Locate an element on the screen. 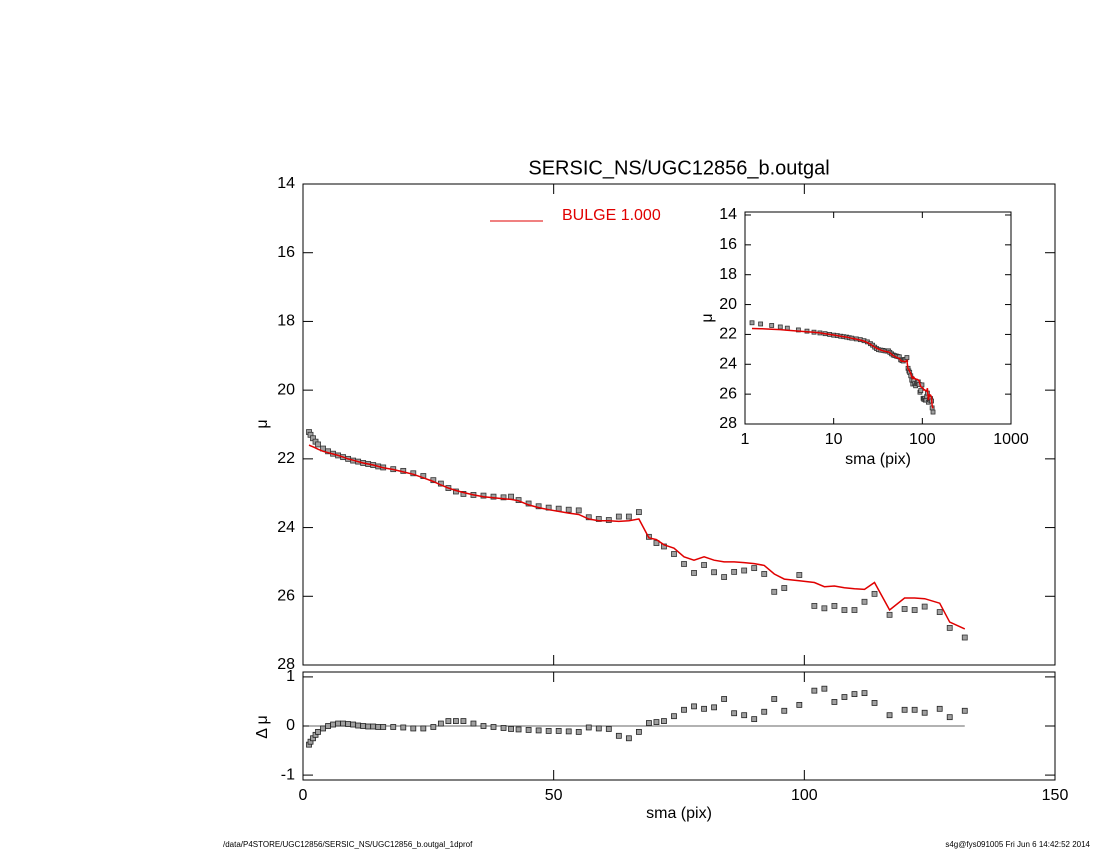 This screenshot has width=1100, height=850. inset-x-tick-label: 10 is located at coordinates (834, 439).